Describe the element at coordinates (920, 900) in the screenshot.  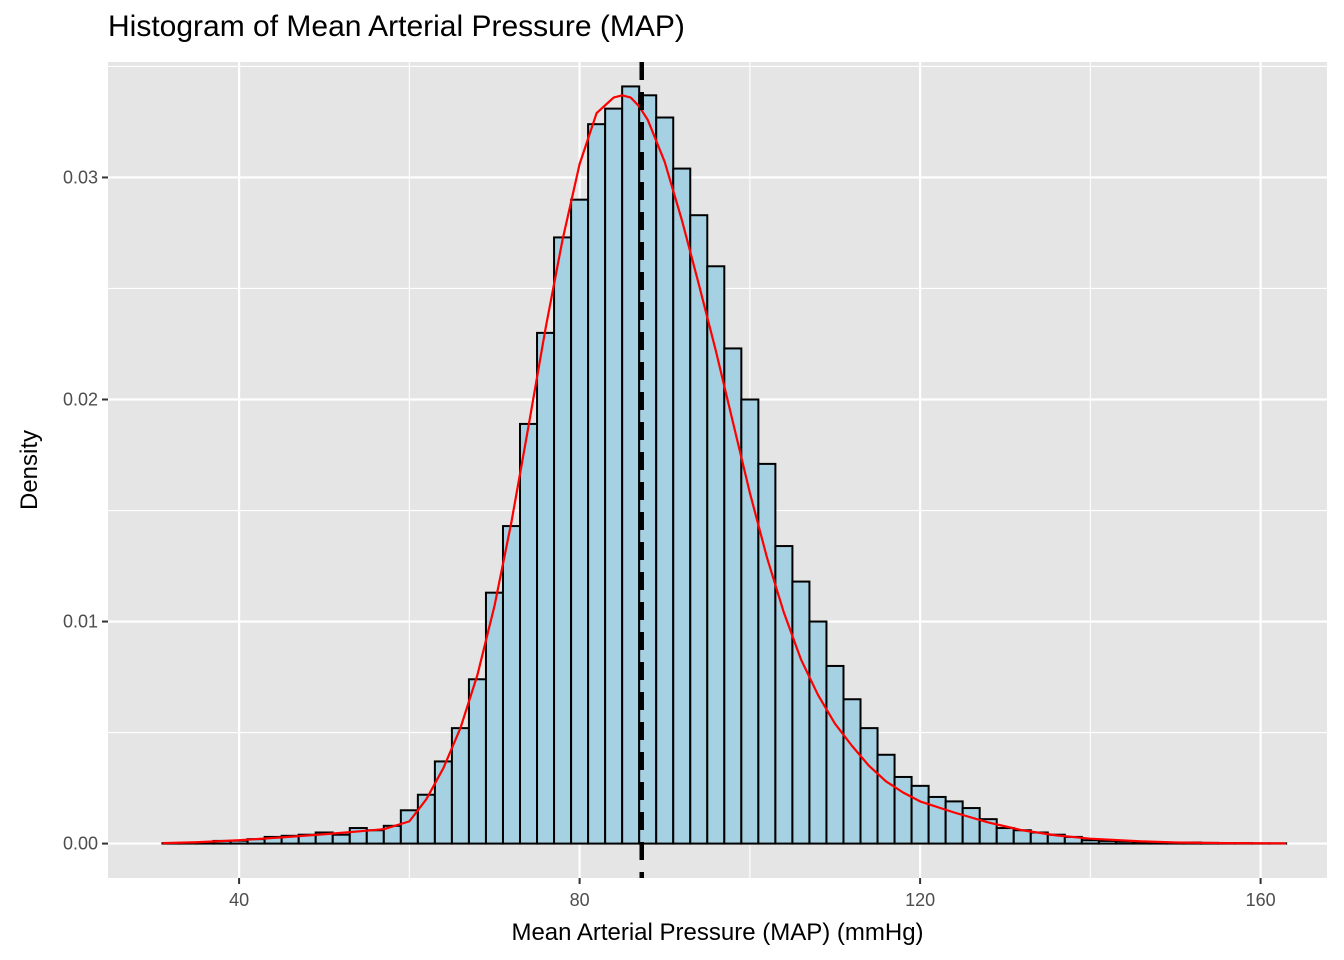
I see `x-tick-label: 120` at that location.